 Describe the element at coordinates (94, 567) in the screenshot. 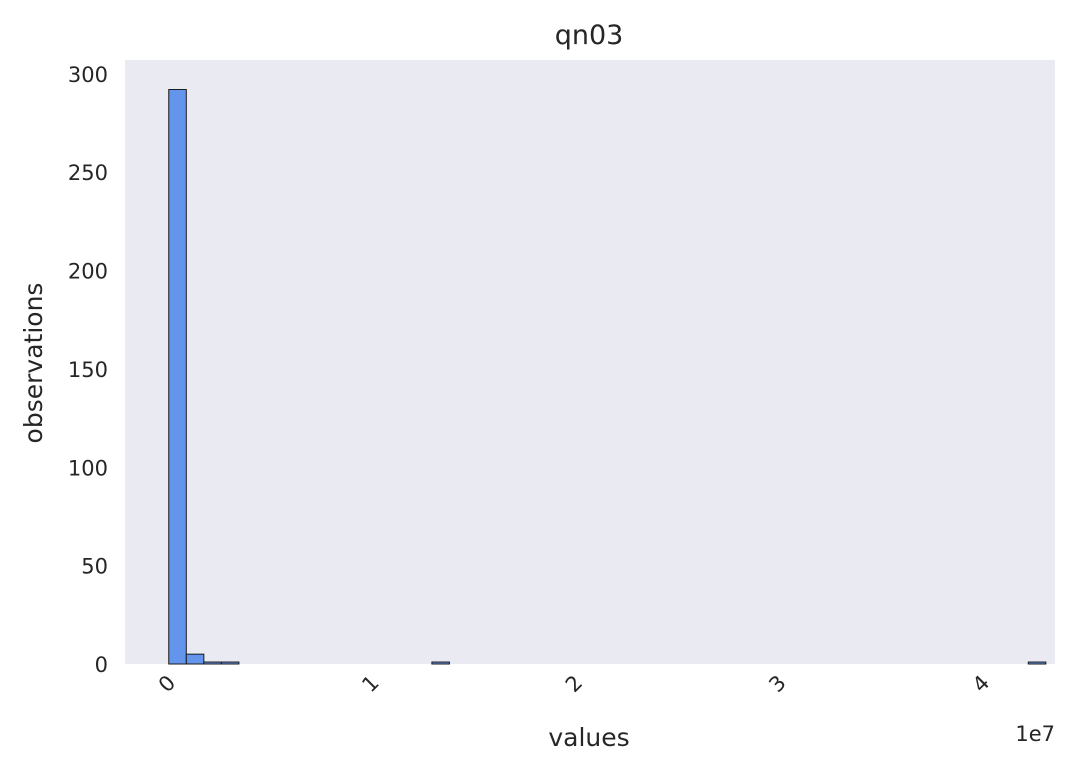

I see `y-tick-label: 50` at that location.